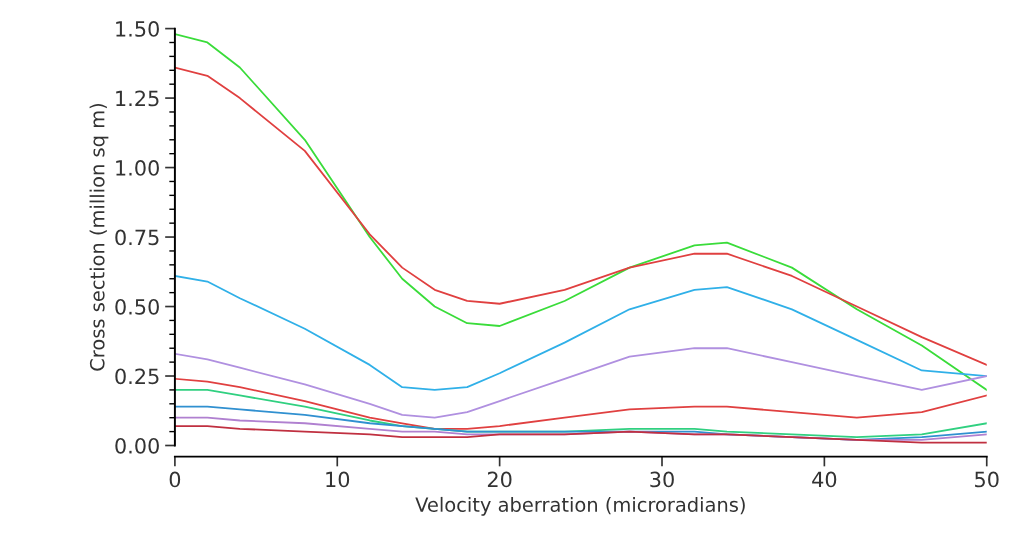  Describe the element at coordinates (580, 506) in the screenshot. I see `x-axis-title: Velocity aberration (microradians)` at that location.